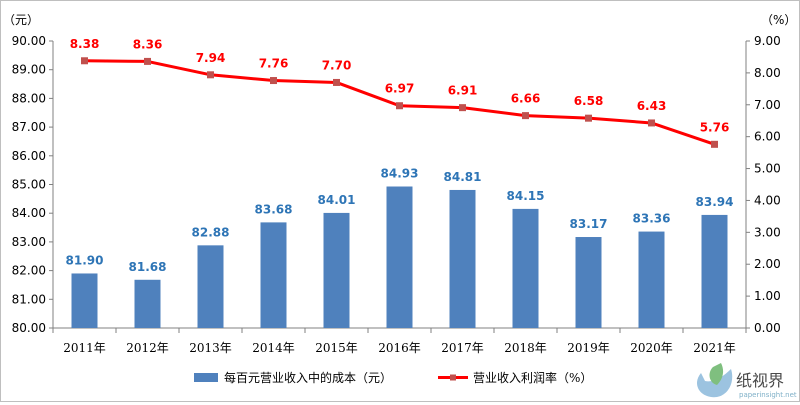 The width and height of the screenshot is (800, 405). I want to click on left-tick-label: 83.00, so click(29, 242).